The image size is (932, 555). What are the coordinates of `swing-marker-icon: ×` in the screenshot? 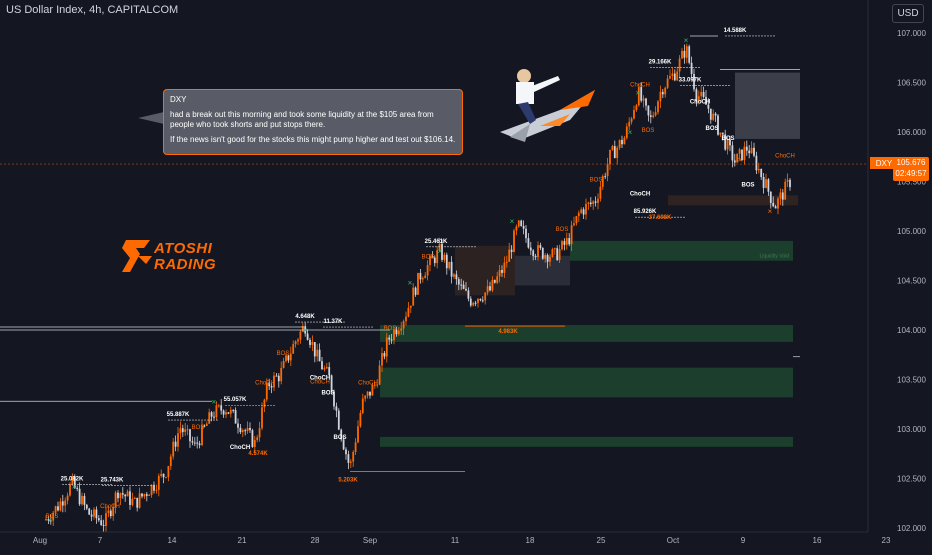 It's located at (686, 40).